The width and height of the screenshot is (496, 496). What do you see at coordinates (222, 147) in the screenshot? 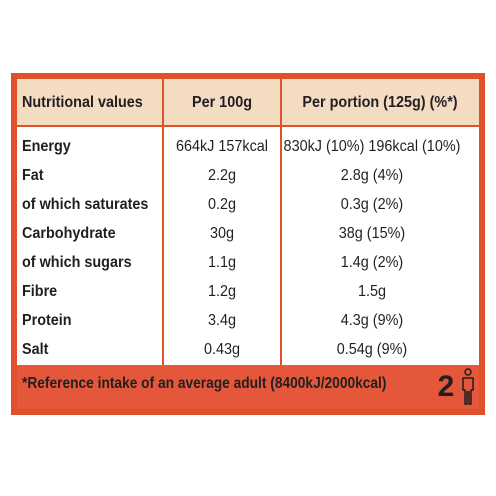
I see `per-100g: 664kJ 157kcal` at bounding box center [222, 147].